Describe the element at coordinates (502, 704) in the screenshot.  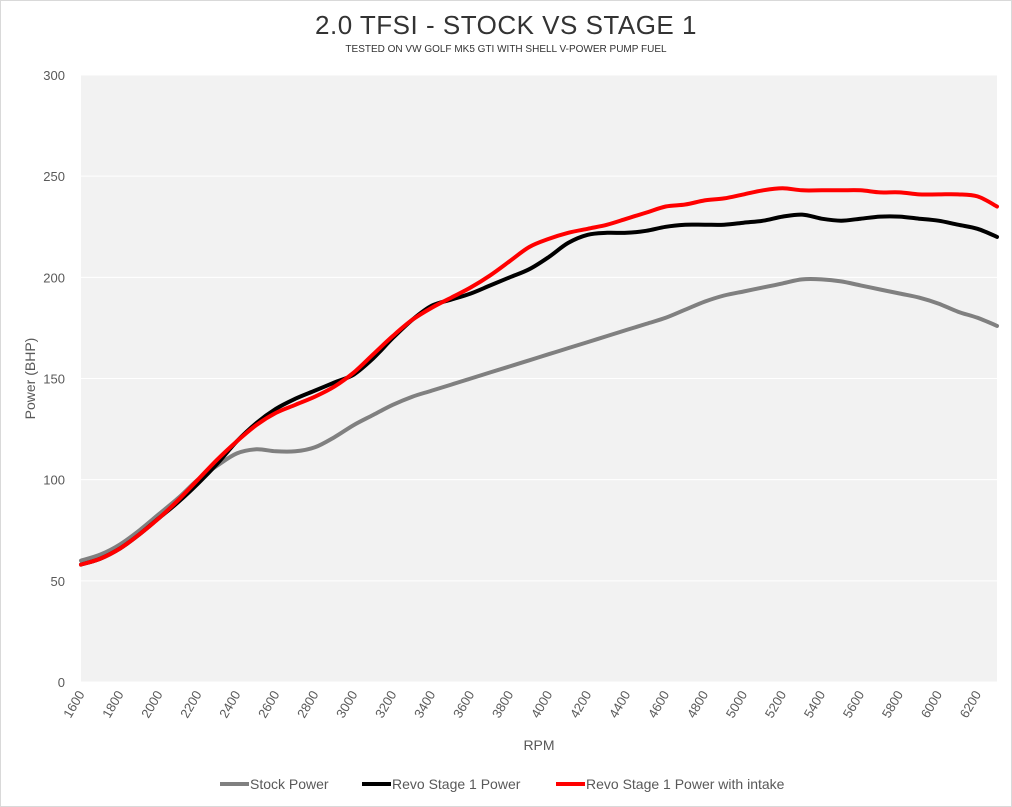
I see `x-tick-label: 3800` at that location.